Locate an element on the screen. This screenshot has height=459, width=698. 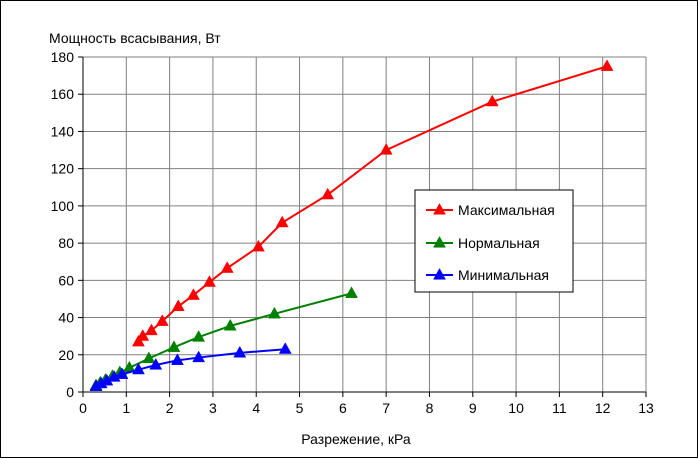
y-tick-label: 140 is located at coordinates (63, 131).